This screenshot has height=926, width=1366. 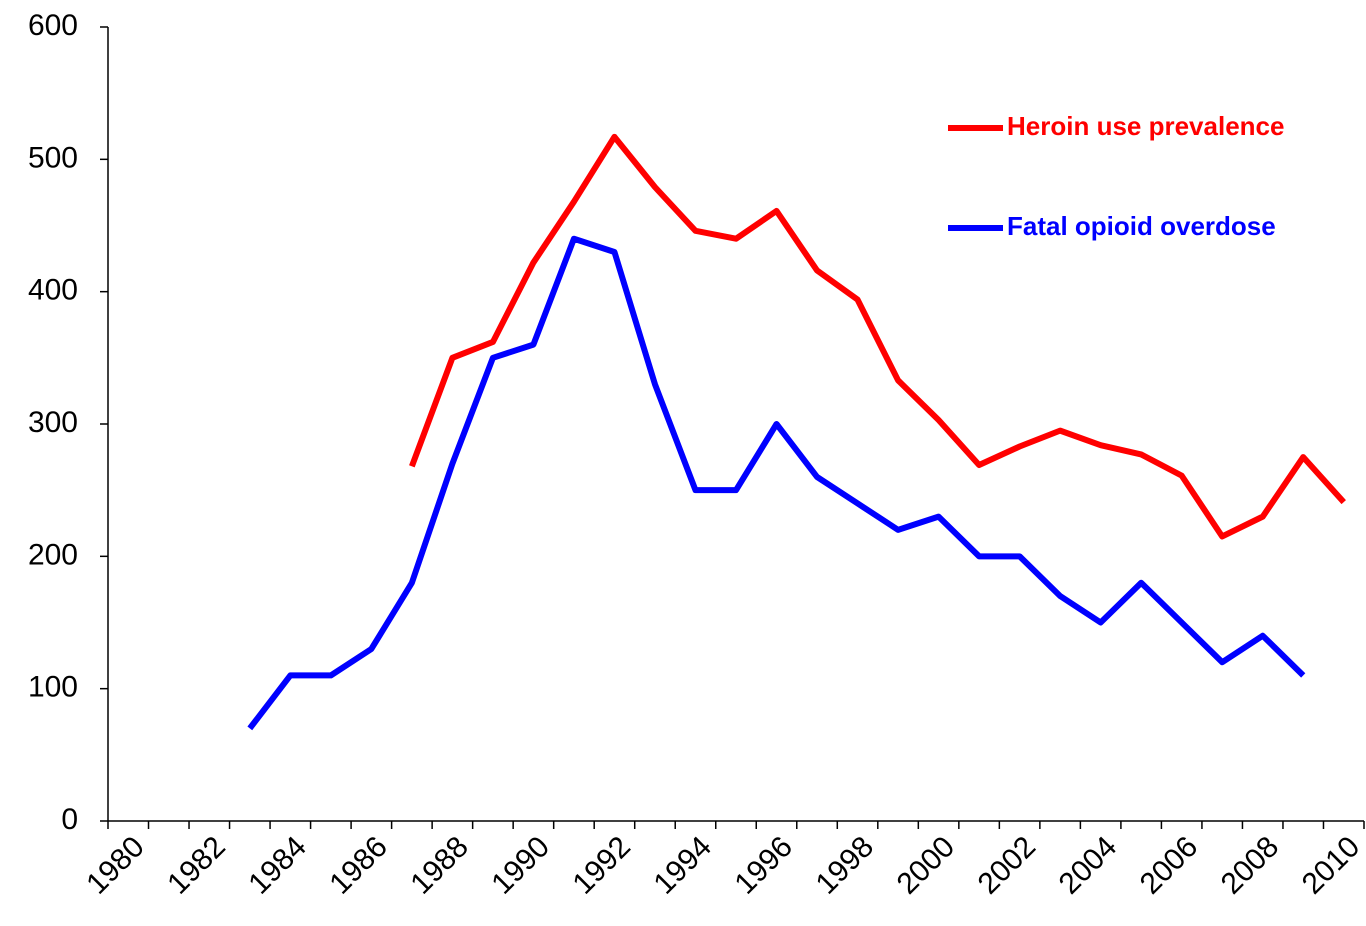 I want to click on y-tick-label: 100, so click(x=53, y=687).